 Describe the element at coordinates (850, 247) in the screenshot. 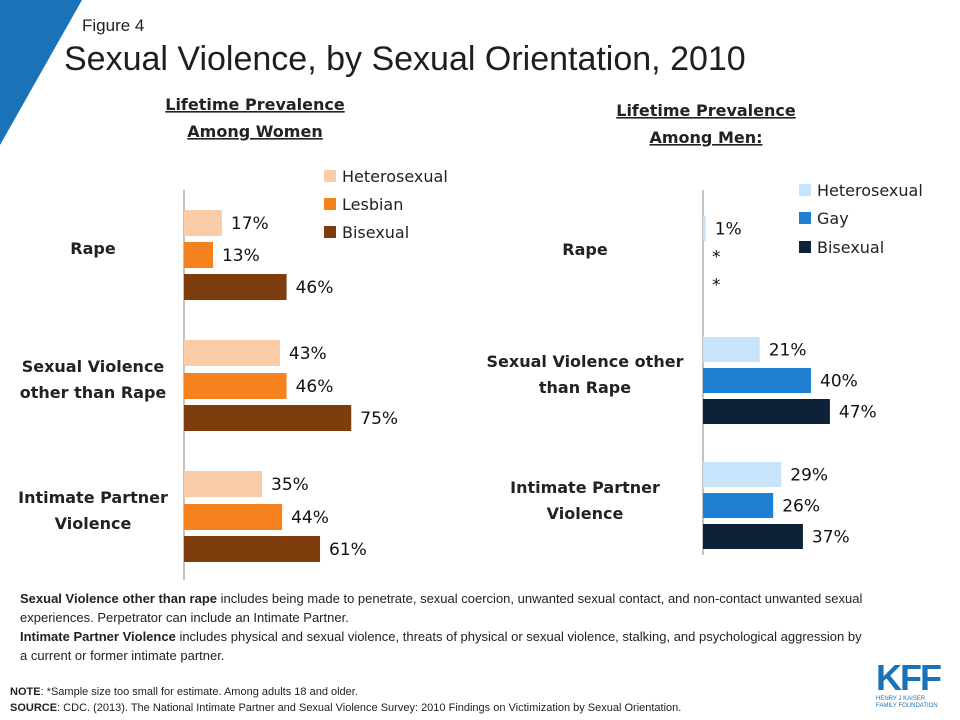

I see `men-legend-label: Bisexual` at that location.